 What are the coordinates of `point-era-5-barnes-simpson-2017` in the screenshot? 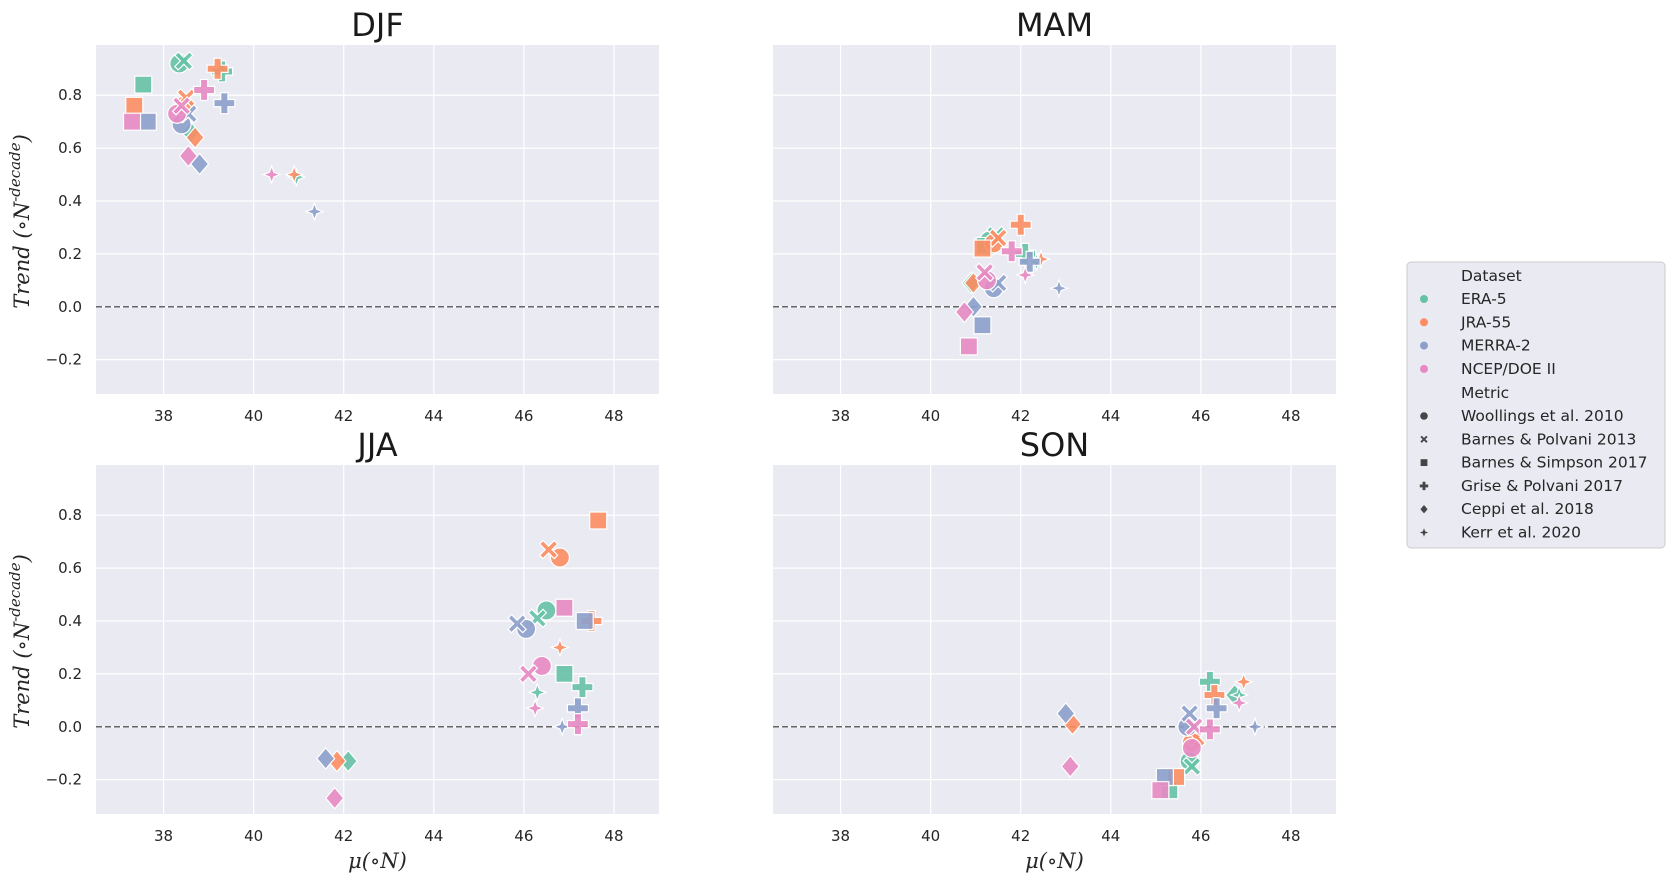 It's located at (143, 84).